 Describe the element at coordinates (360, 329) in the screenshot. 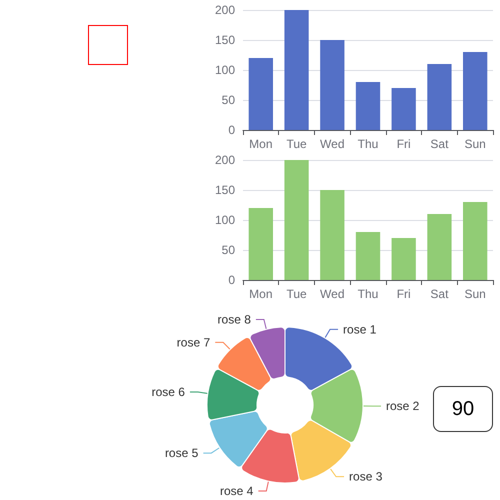

I see `slice-label: rose 1` at that location.